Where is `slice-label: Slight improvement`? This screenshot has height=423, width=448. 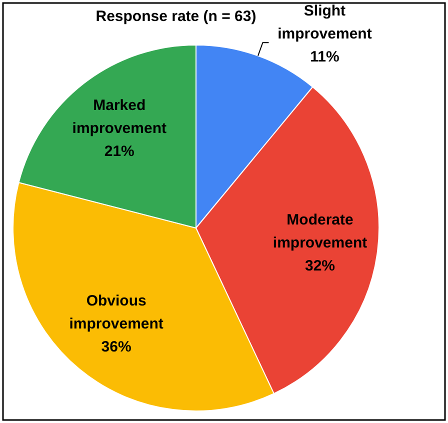 slice-label: Slight improvement is located at coordinates (325, 22).